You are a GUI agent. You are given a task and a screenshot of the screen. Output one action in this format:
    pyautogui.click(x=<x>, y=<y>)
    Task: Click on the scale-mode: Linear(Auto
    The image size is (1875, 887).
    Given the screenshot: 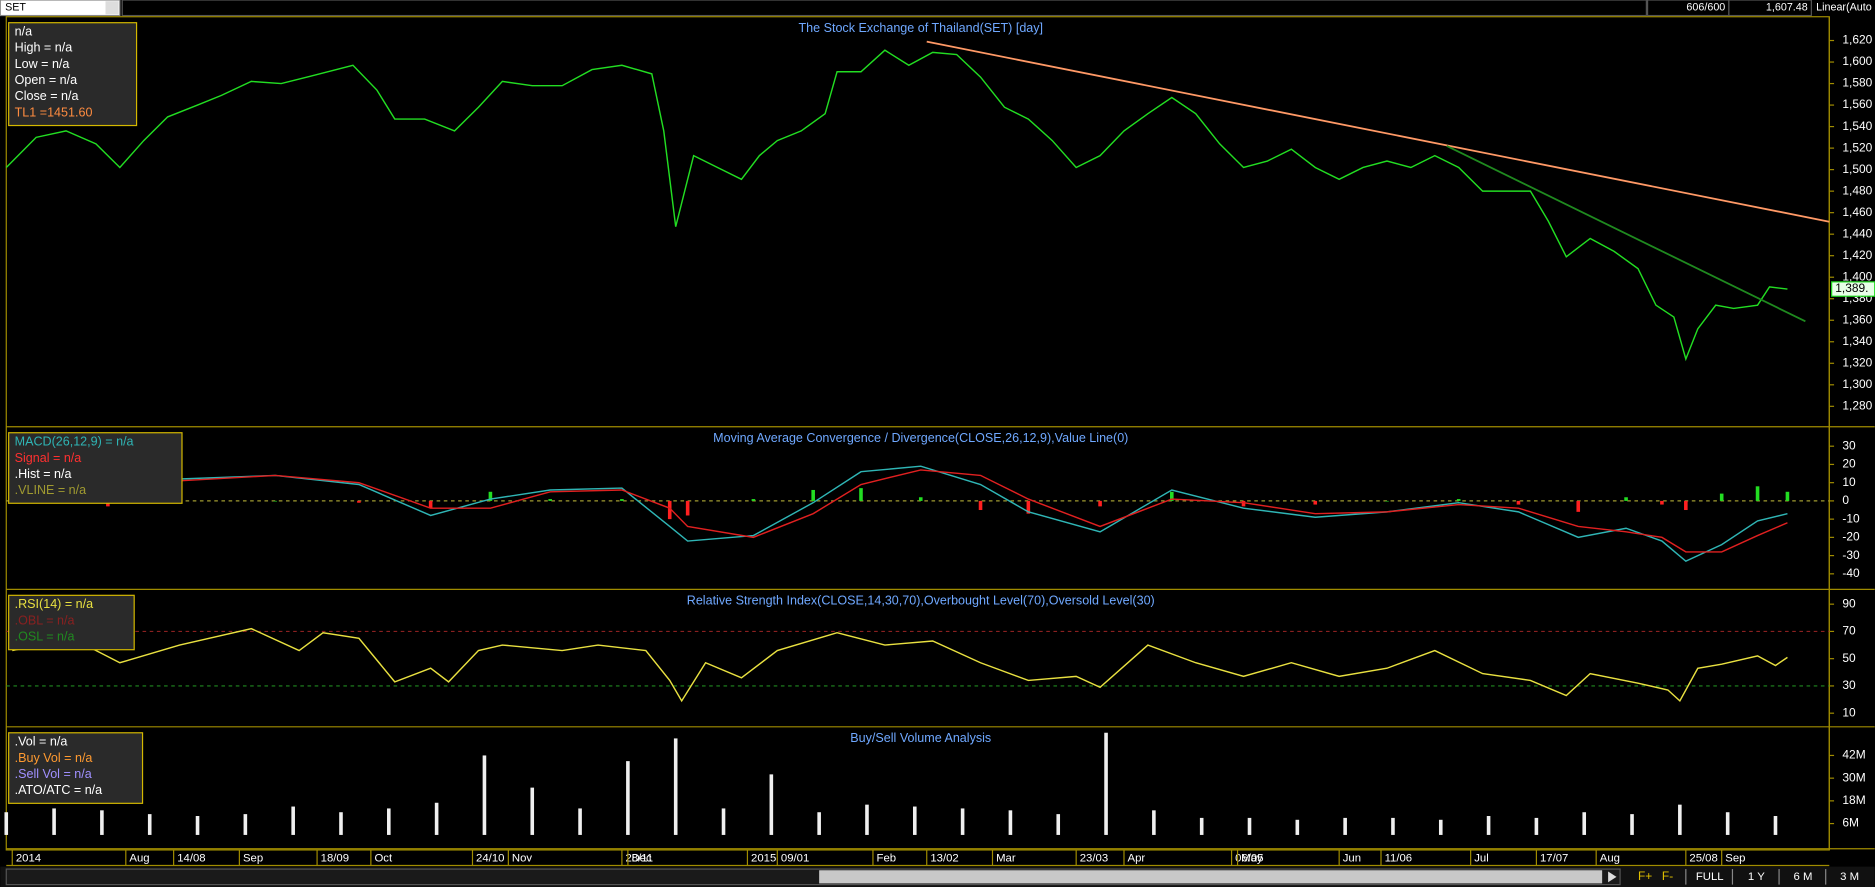 What is the action you would take?
    pyautogui.click(x=1844, y=8)
    